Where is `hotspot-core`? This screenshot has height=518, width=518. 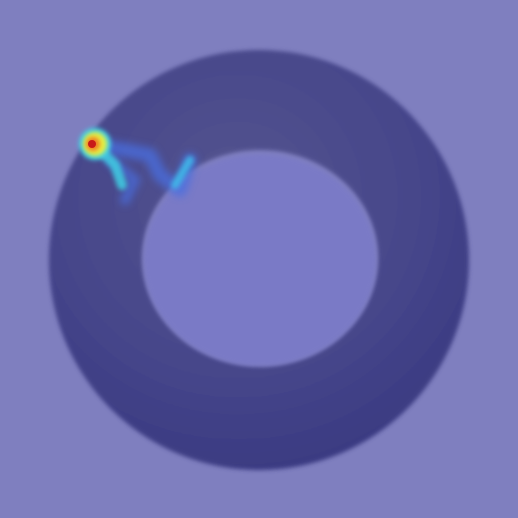 hotspot-core is located at coordinates (92, 144).